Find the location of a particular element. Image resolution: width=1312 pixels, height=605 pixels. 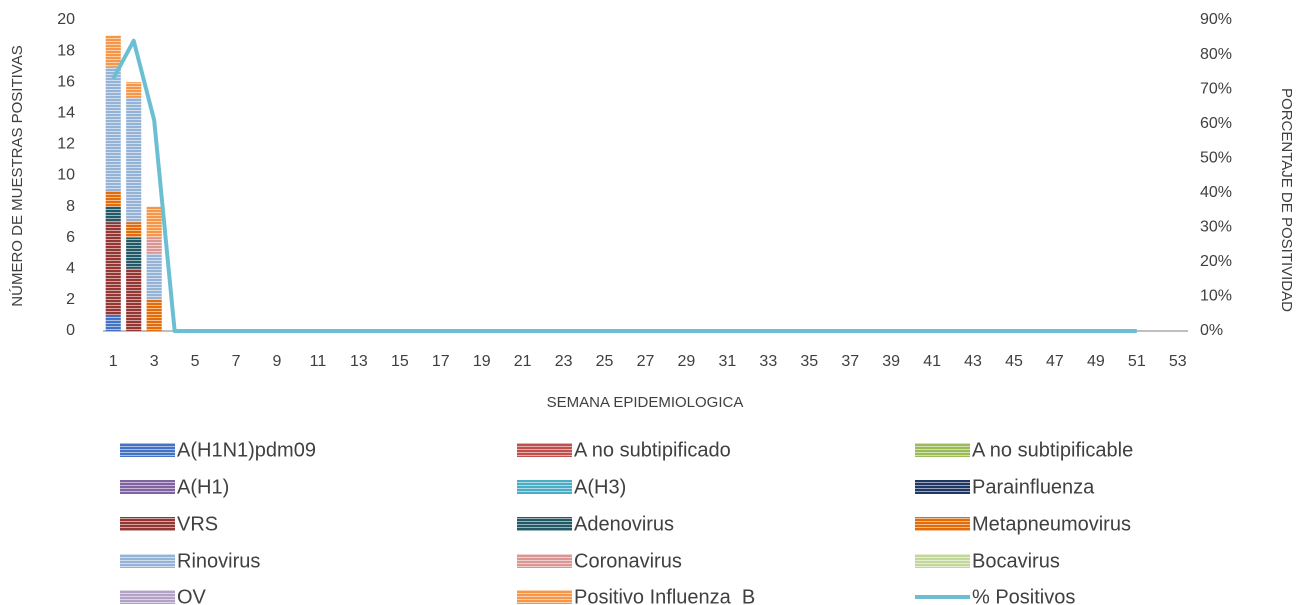

legend-label: A(H3) is located at coordinates (600, 487).